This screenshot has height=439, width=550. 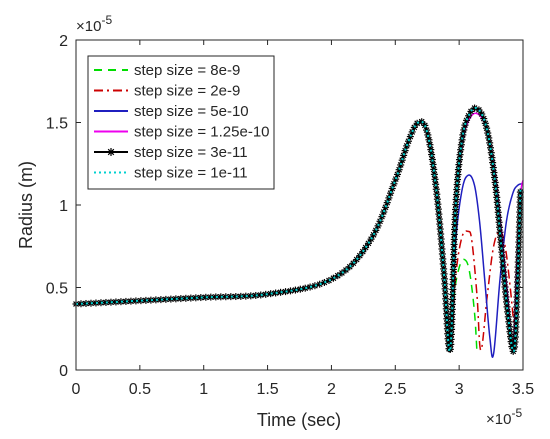 I want to click on legend-item: step size = 8e-9, so click(x=167, y=70).